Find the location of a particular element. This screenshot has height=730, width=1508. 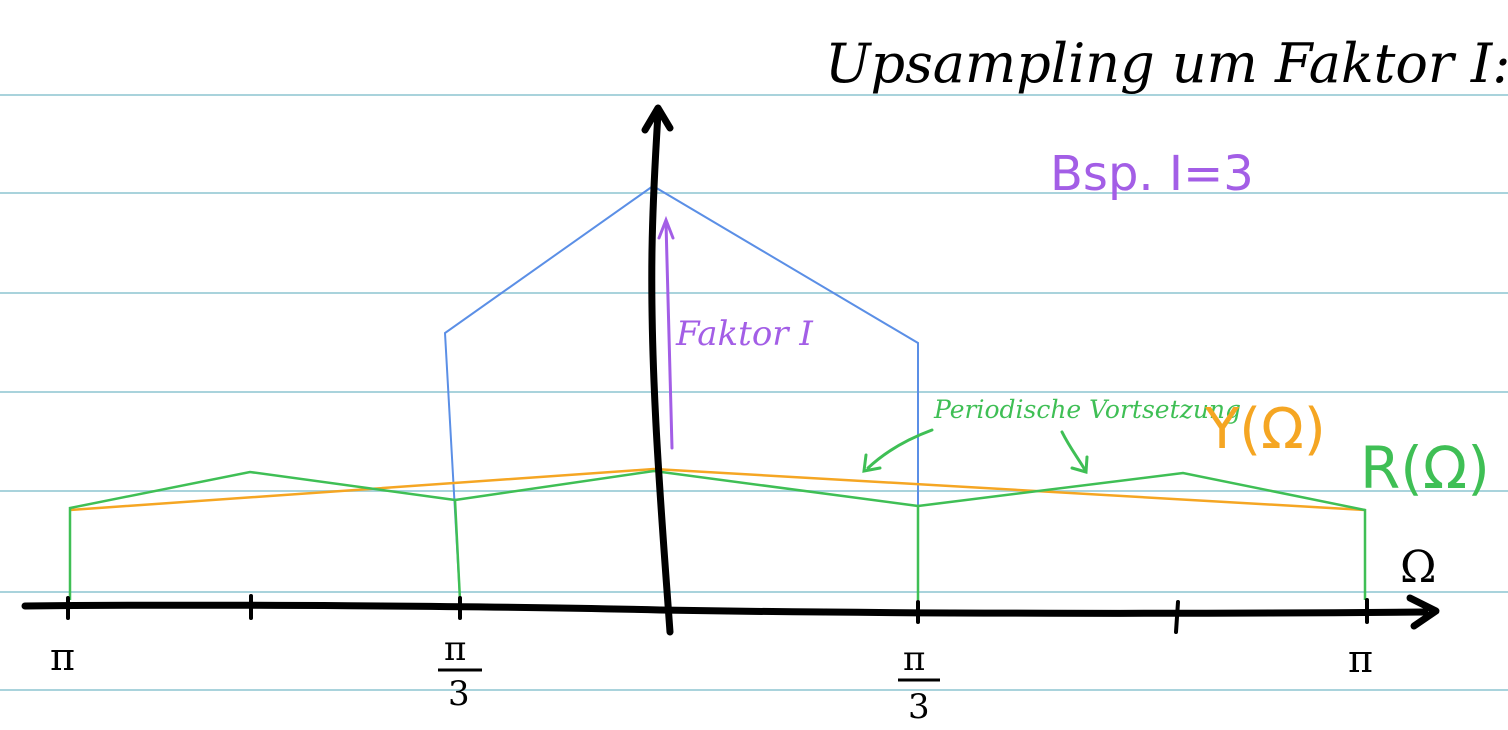

periodic-arrow-right is located at coordinates (1073, 451).